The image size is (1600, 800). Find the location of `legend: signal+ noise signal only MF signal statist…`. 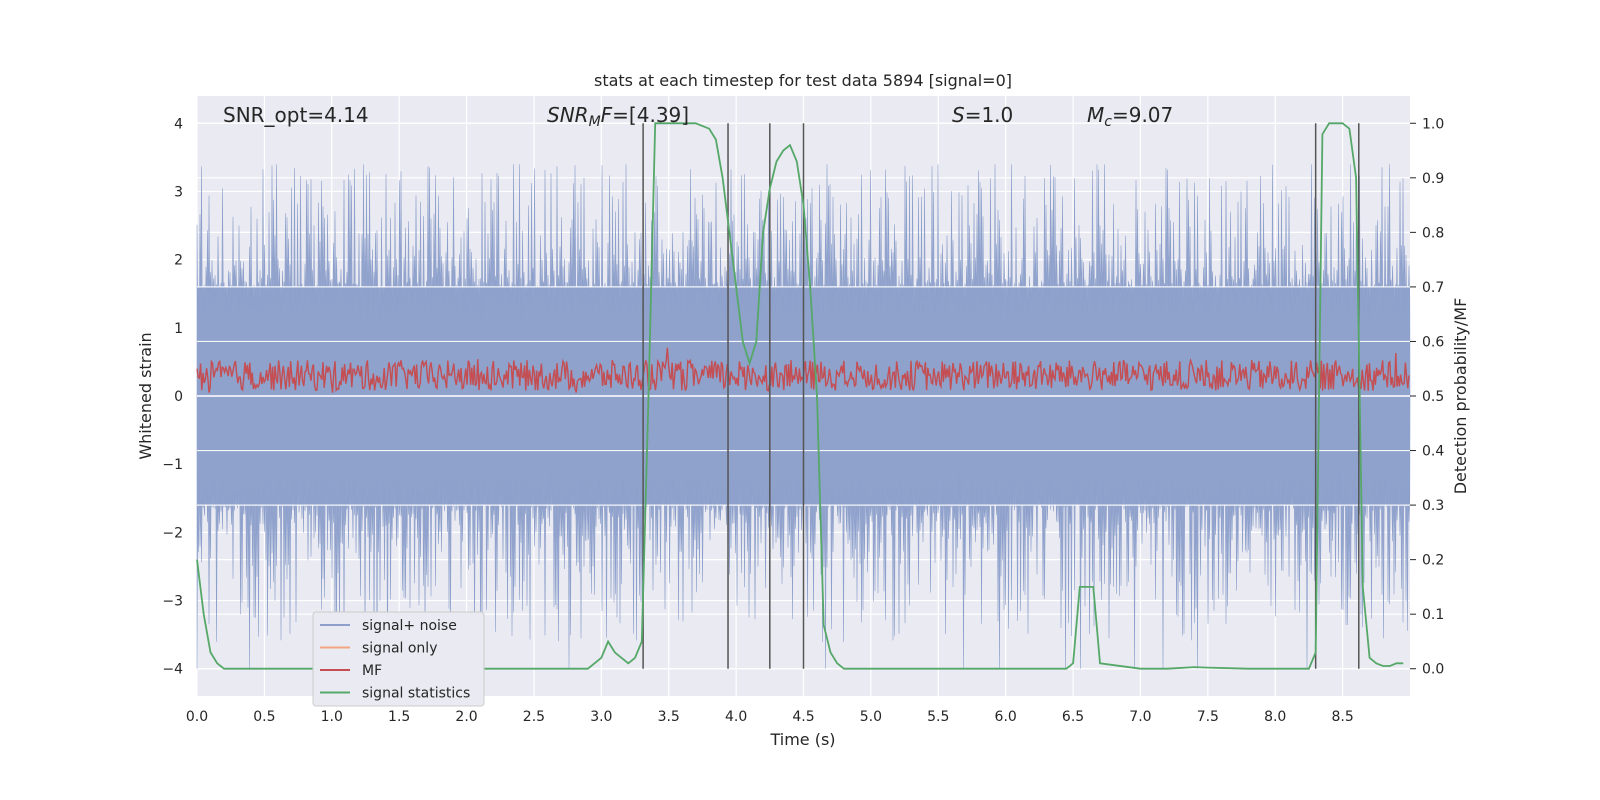

legend: signal+ noise signal only MF signal statist… is located at coordinates (398, 659).